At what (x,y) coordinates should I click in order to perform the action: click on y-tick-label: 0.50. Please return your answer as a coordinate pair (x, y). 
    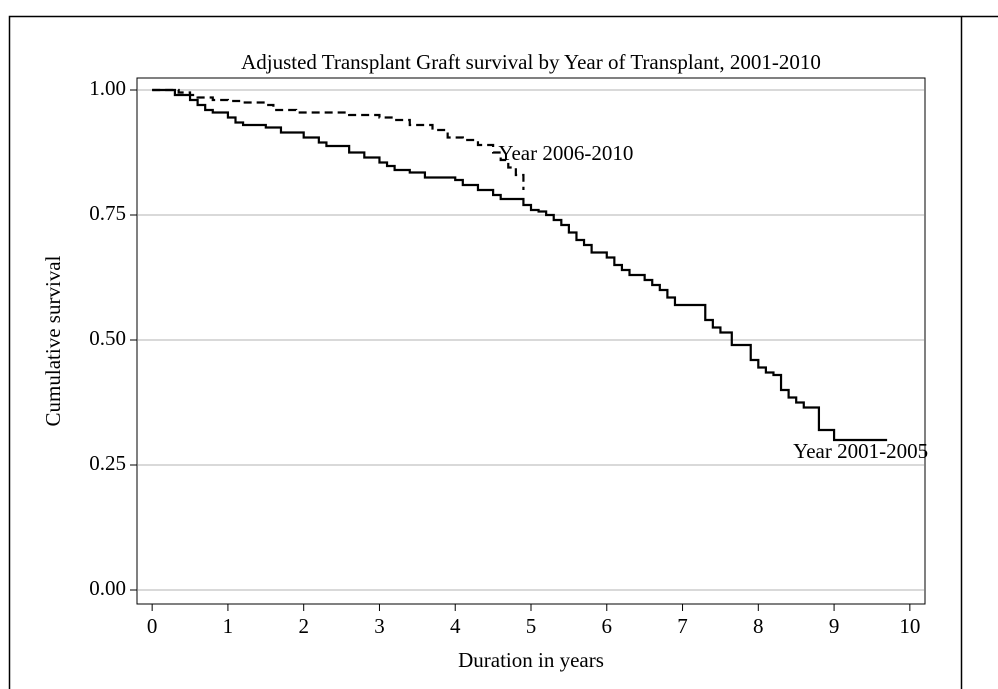
    Looking at the image, I should click on (107, 338).